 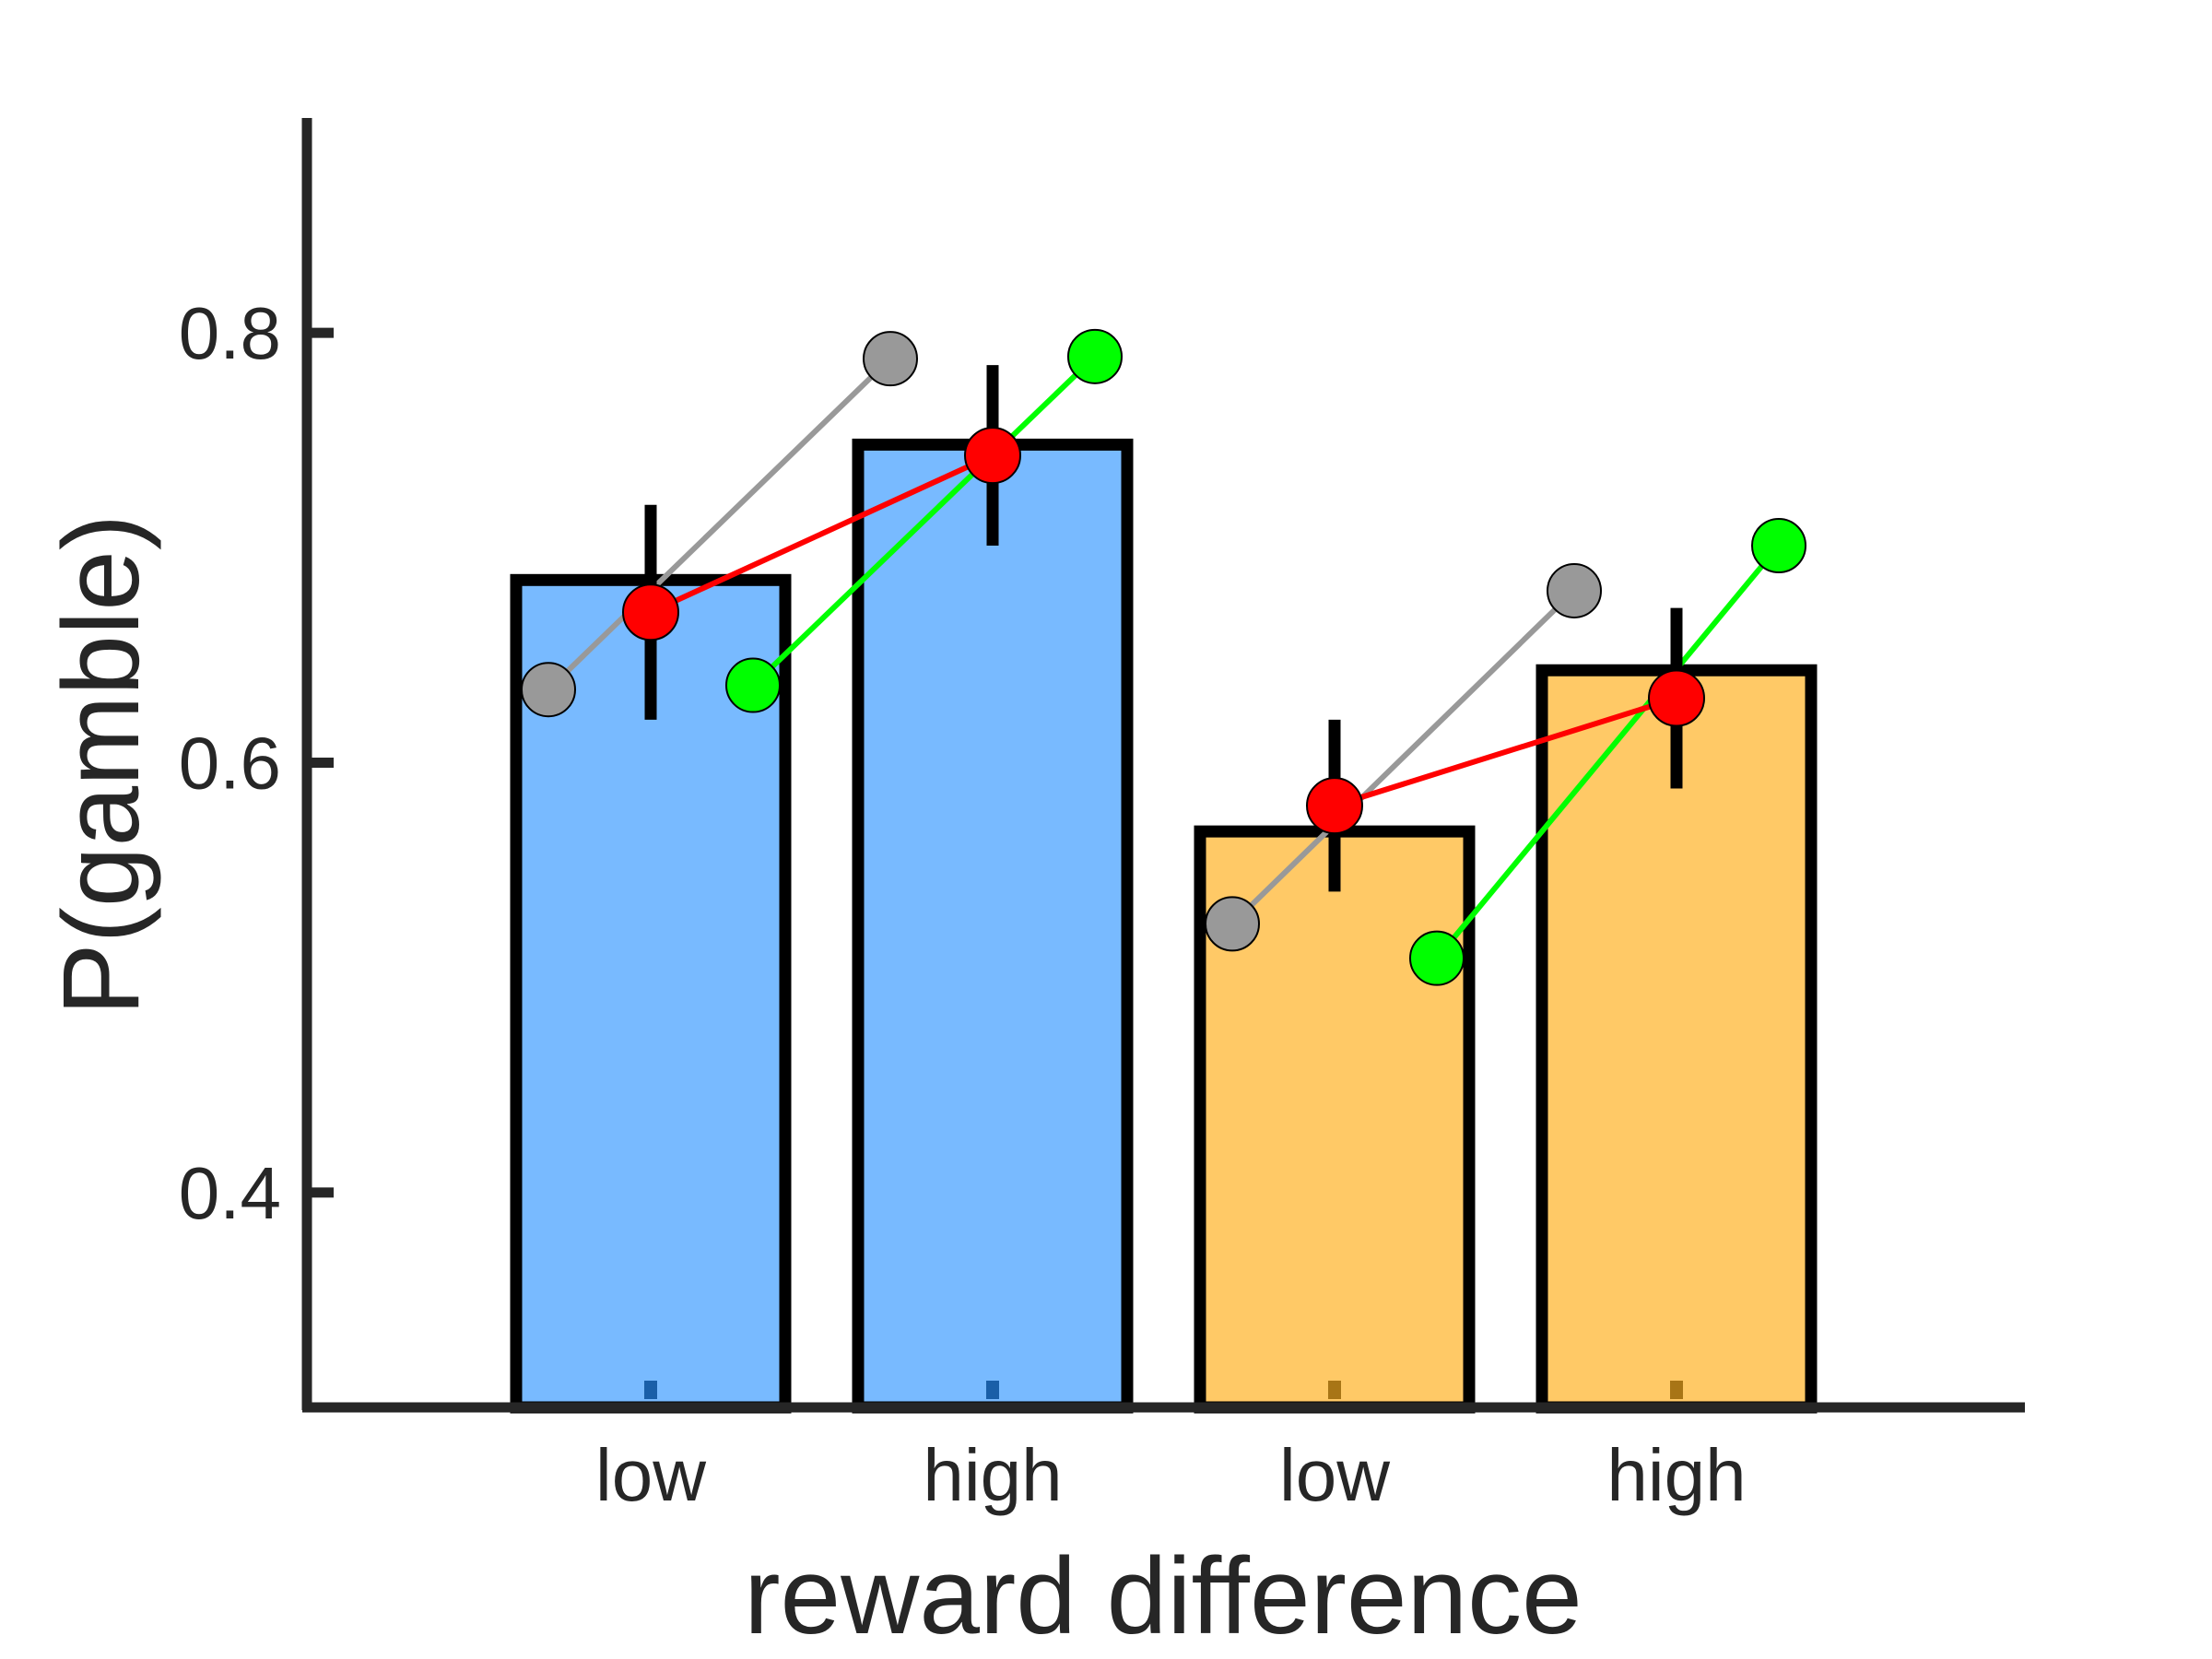 What do you see at coordinates (101, 765) in the screenshot?
I see `y-axis-title: P(gamble)` at bounding box center [101, 765].